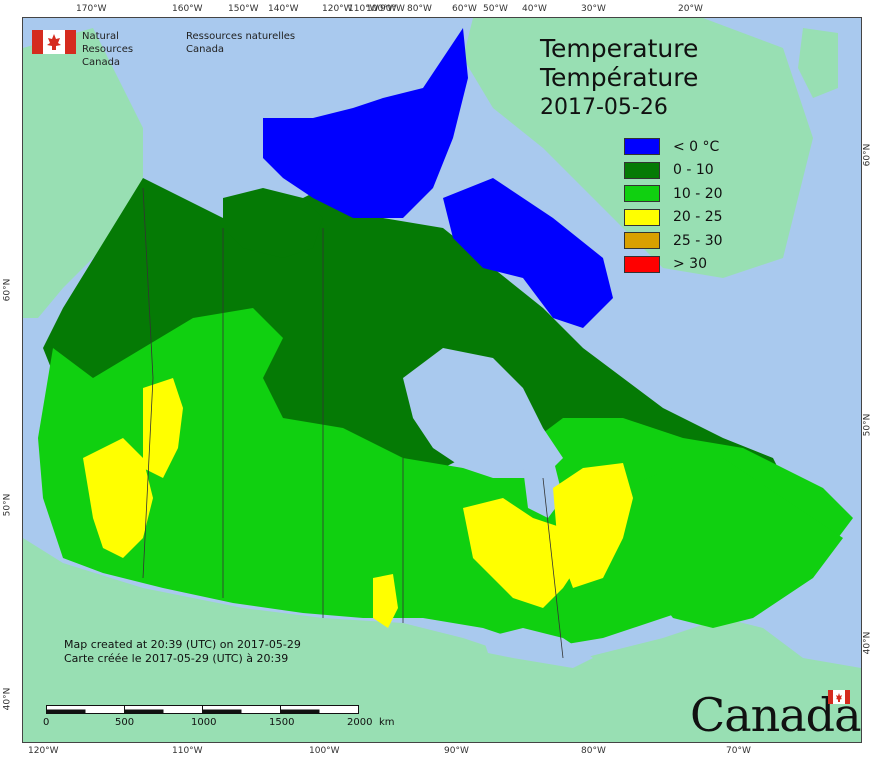 This screenshot has width=880, height=760. What do you see at coordinates (176, 658) in the screenshot?
I see `creation-note-fr: Carte créée le 2017-05-29 (UTC) à 20:39` at bounding box center [176, 658].